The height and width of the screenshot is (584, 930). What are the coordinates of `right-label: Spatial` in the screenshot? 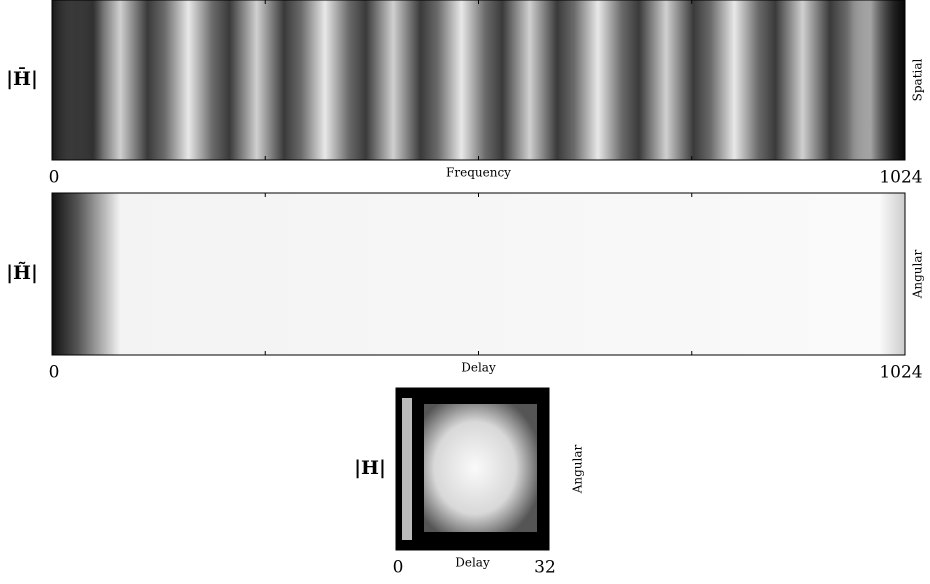 It's located at (918, 79).